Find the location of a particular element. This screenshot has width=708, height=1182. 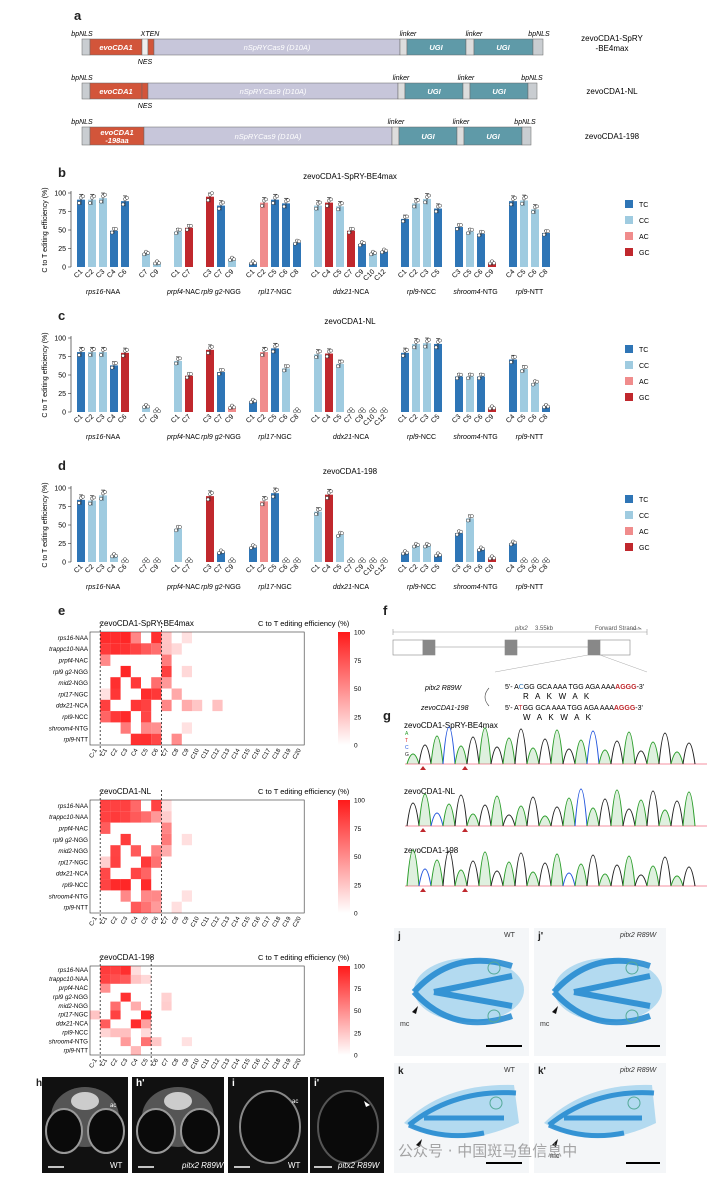

c1-evocda1: evoCDA1 is located at coordinates (115, 47).